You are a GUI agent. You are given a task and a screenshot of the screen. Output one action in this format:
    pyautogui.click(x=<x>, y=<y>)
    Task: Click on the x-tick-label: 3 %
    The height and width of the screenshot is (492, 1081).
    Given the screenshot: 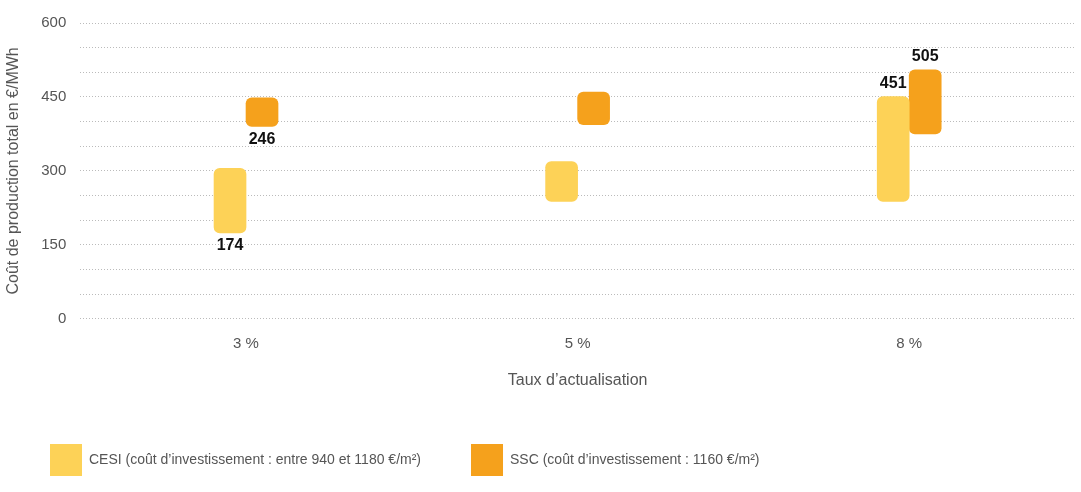 What is the action you would take?
    pyautogui.click(x=246, y=342)
    